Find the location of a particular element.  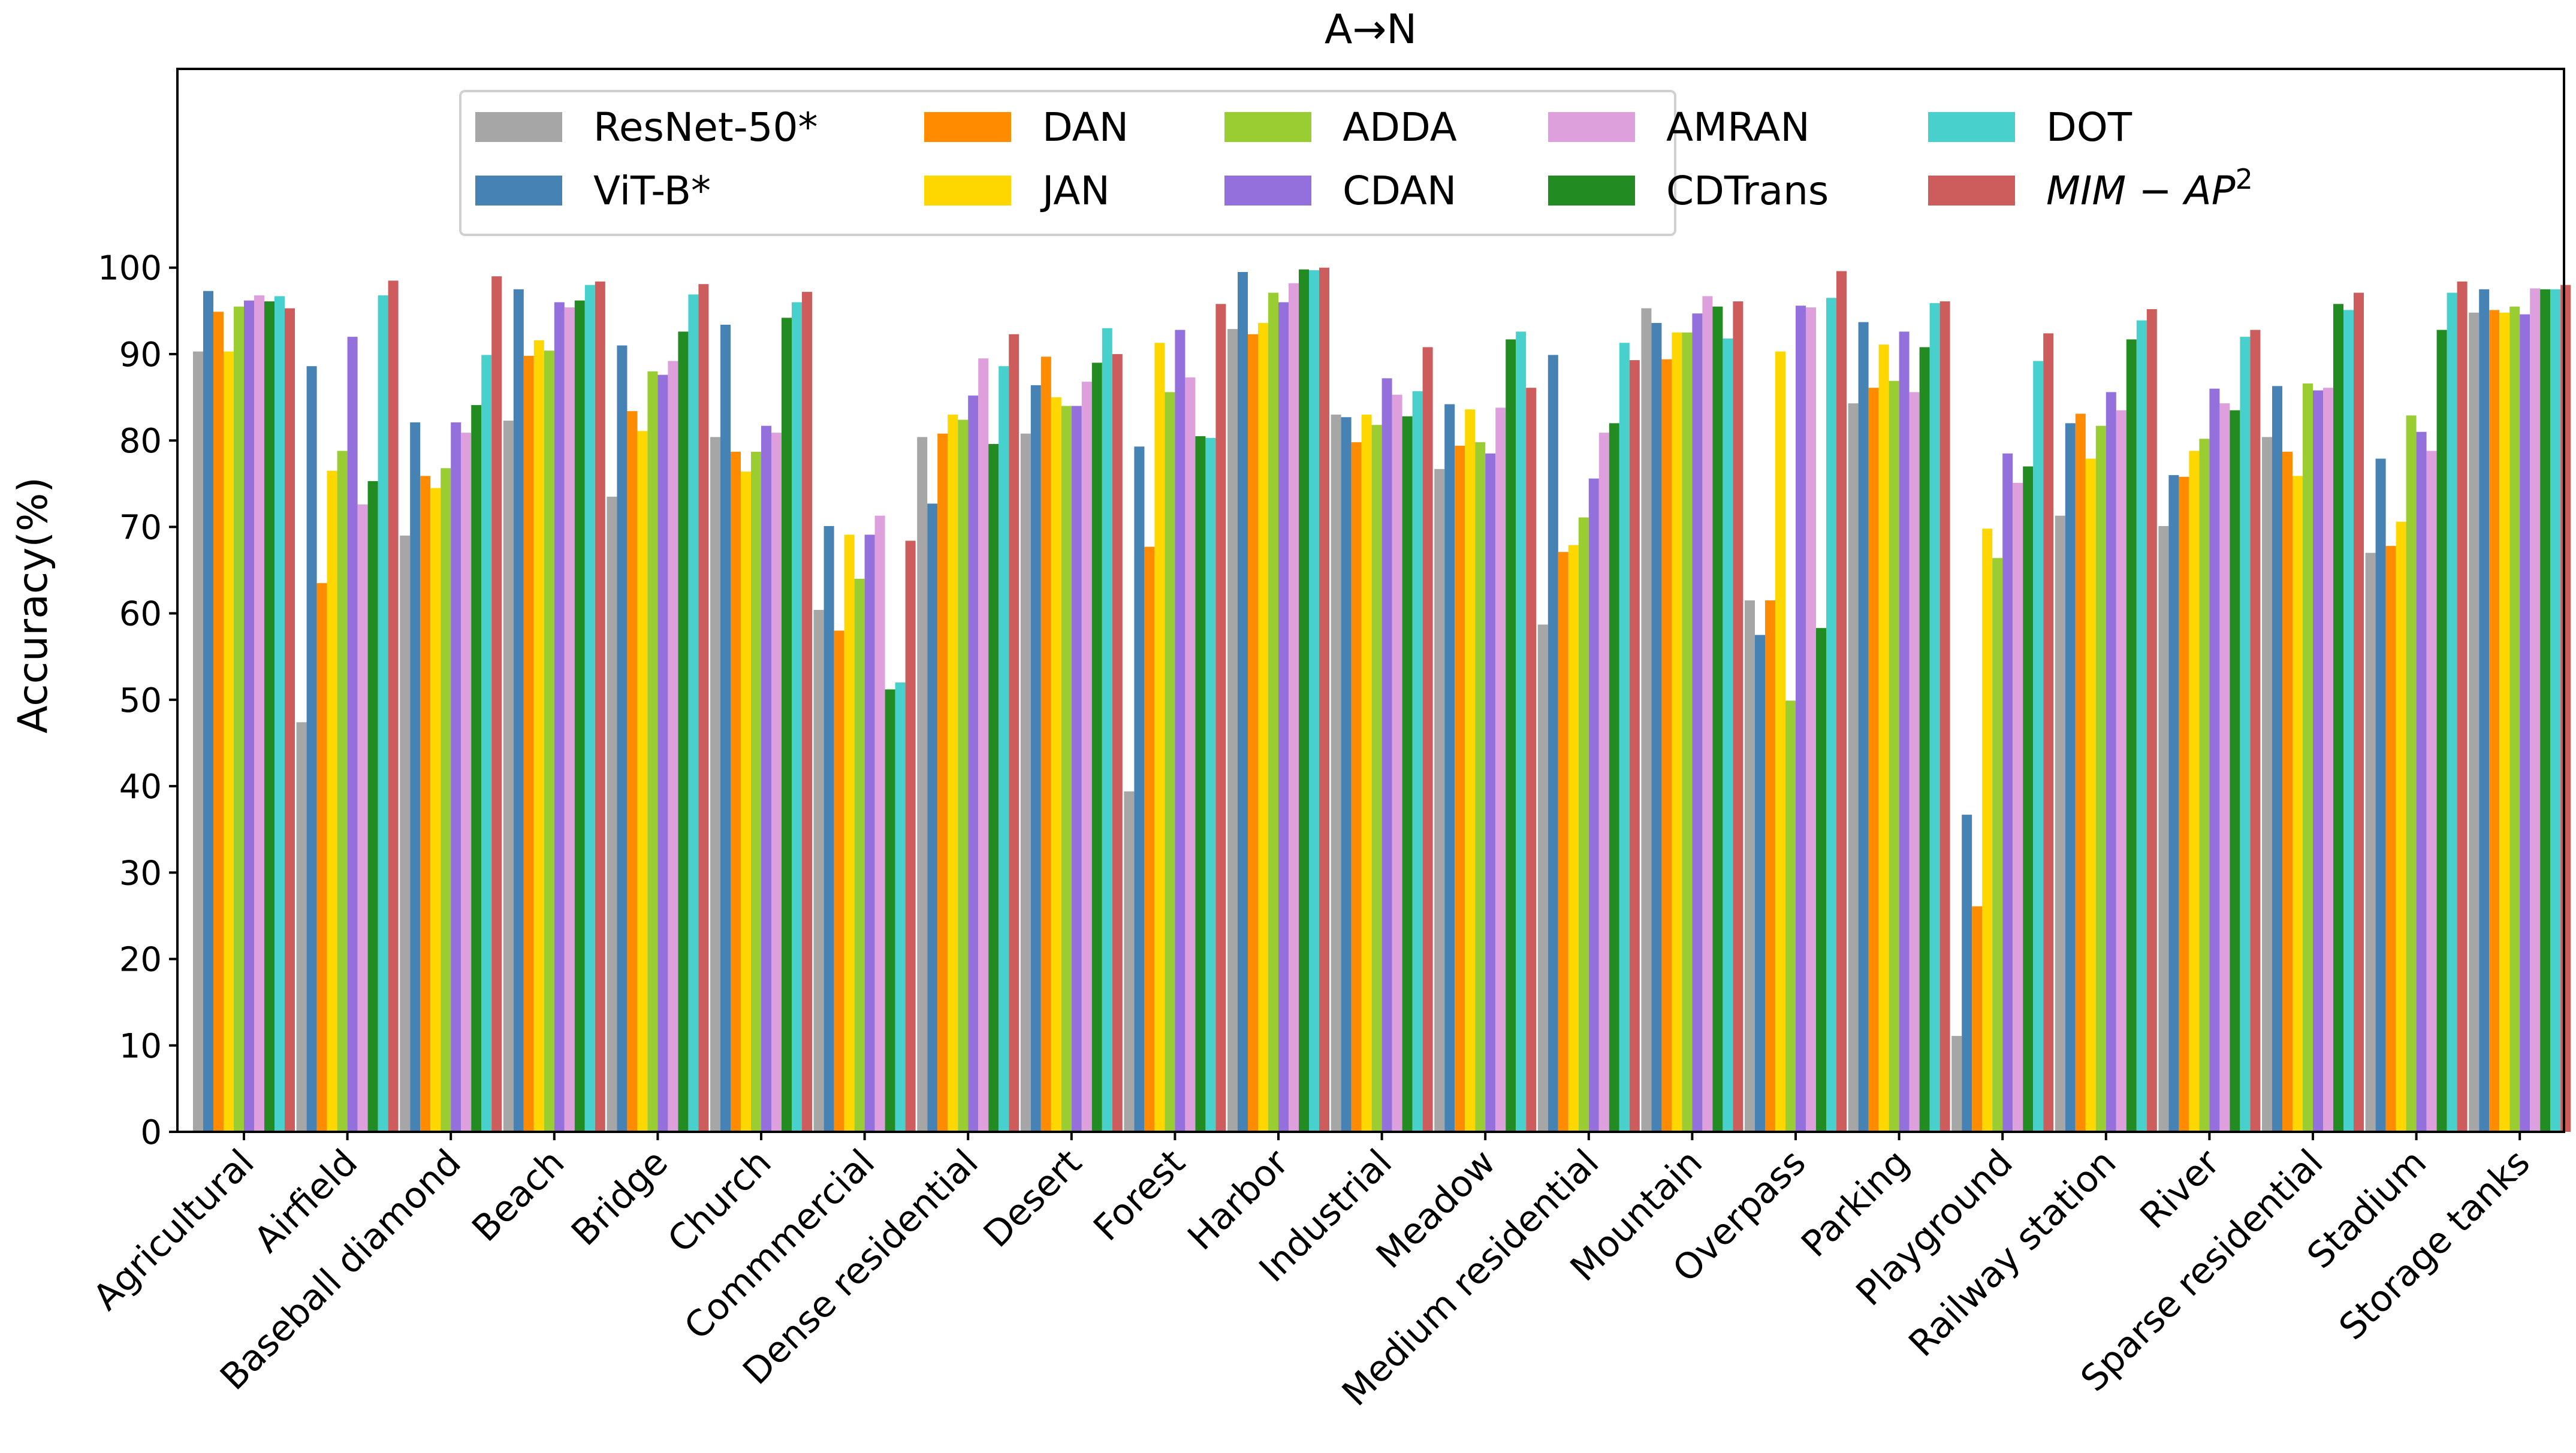

bar-amran-storage-tanks is located at coordinates (2536, 710).